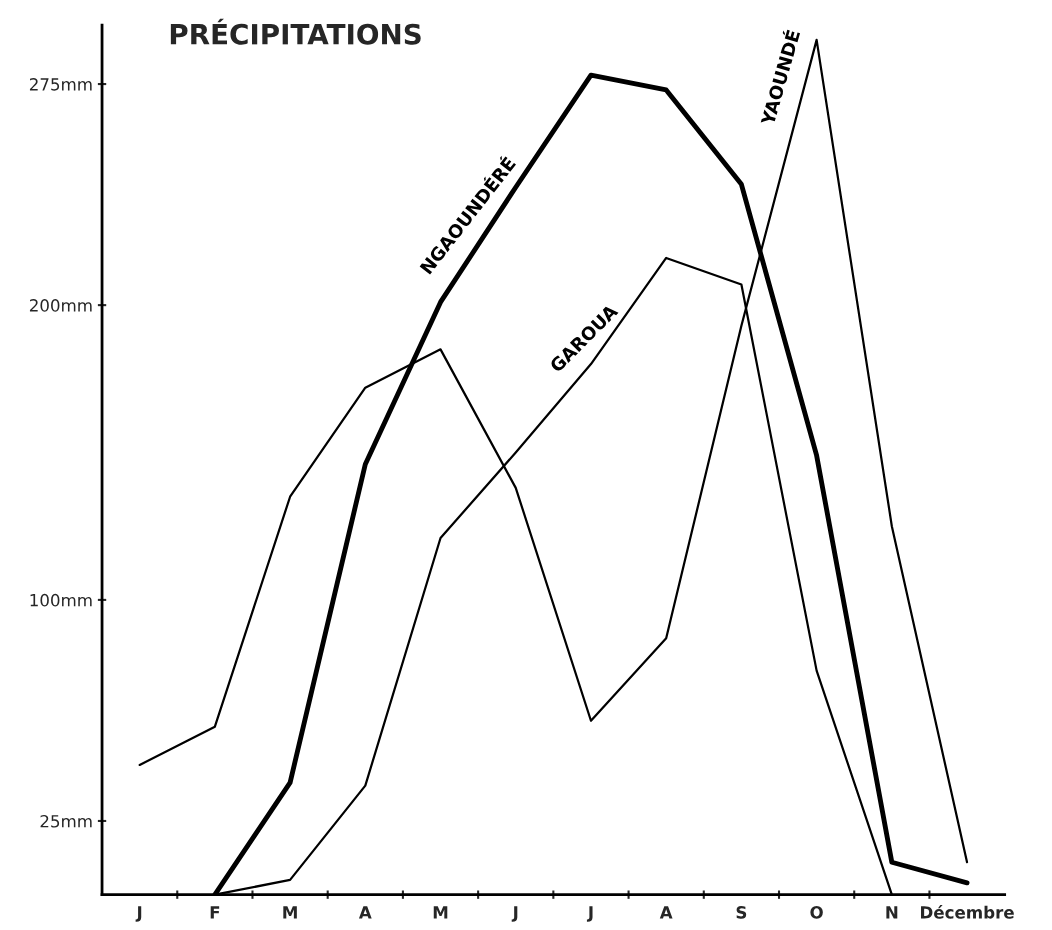 This screenshot has width=1052, height=930. What do you see at coordinates (215, 912) in the screenshot?
I see `x-tick-label: F` at bounding box center [215, 912].